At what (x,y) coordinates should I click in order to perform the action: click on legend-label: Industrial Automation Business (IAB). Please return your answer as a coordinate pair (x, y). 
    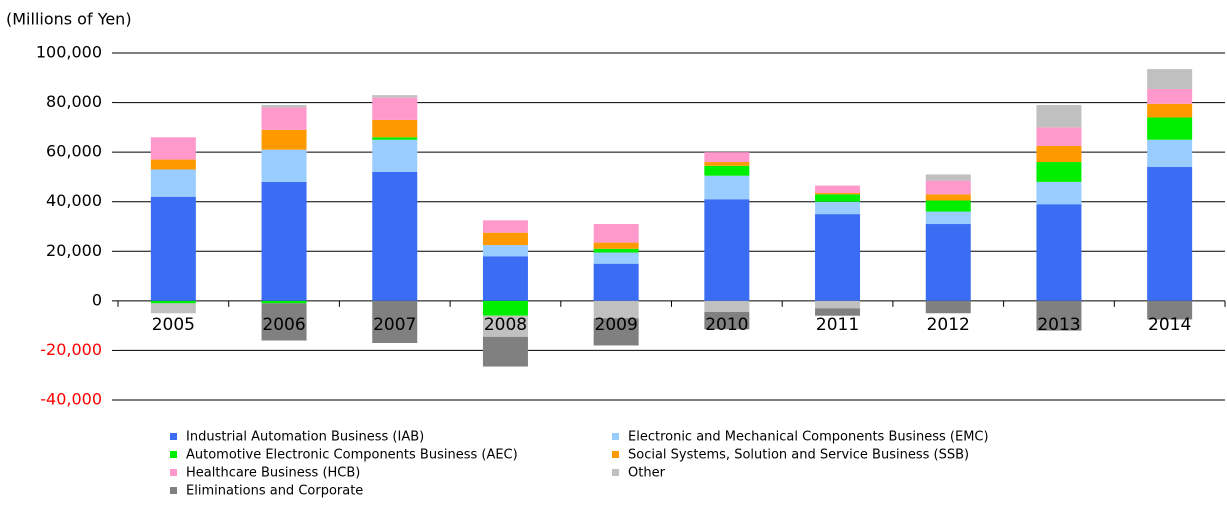
    Looking at the image, I should click on (305, 437).